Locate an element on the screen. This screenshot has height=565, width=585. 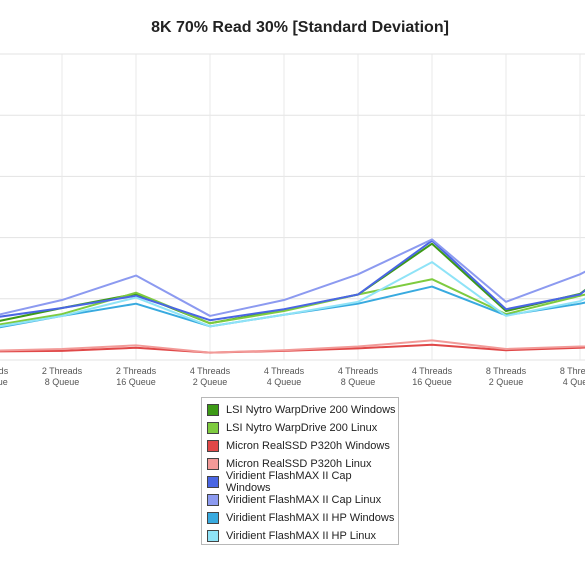
chart-title: 8K 70% Read 30% [Standard Deviation] is located at coordinates (300, 27).